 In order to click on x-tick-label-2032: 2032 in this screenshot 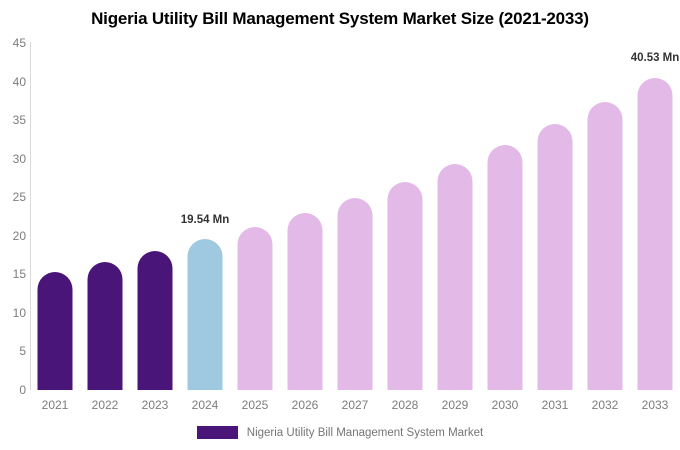, I will do `click(605, 405)`.